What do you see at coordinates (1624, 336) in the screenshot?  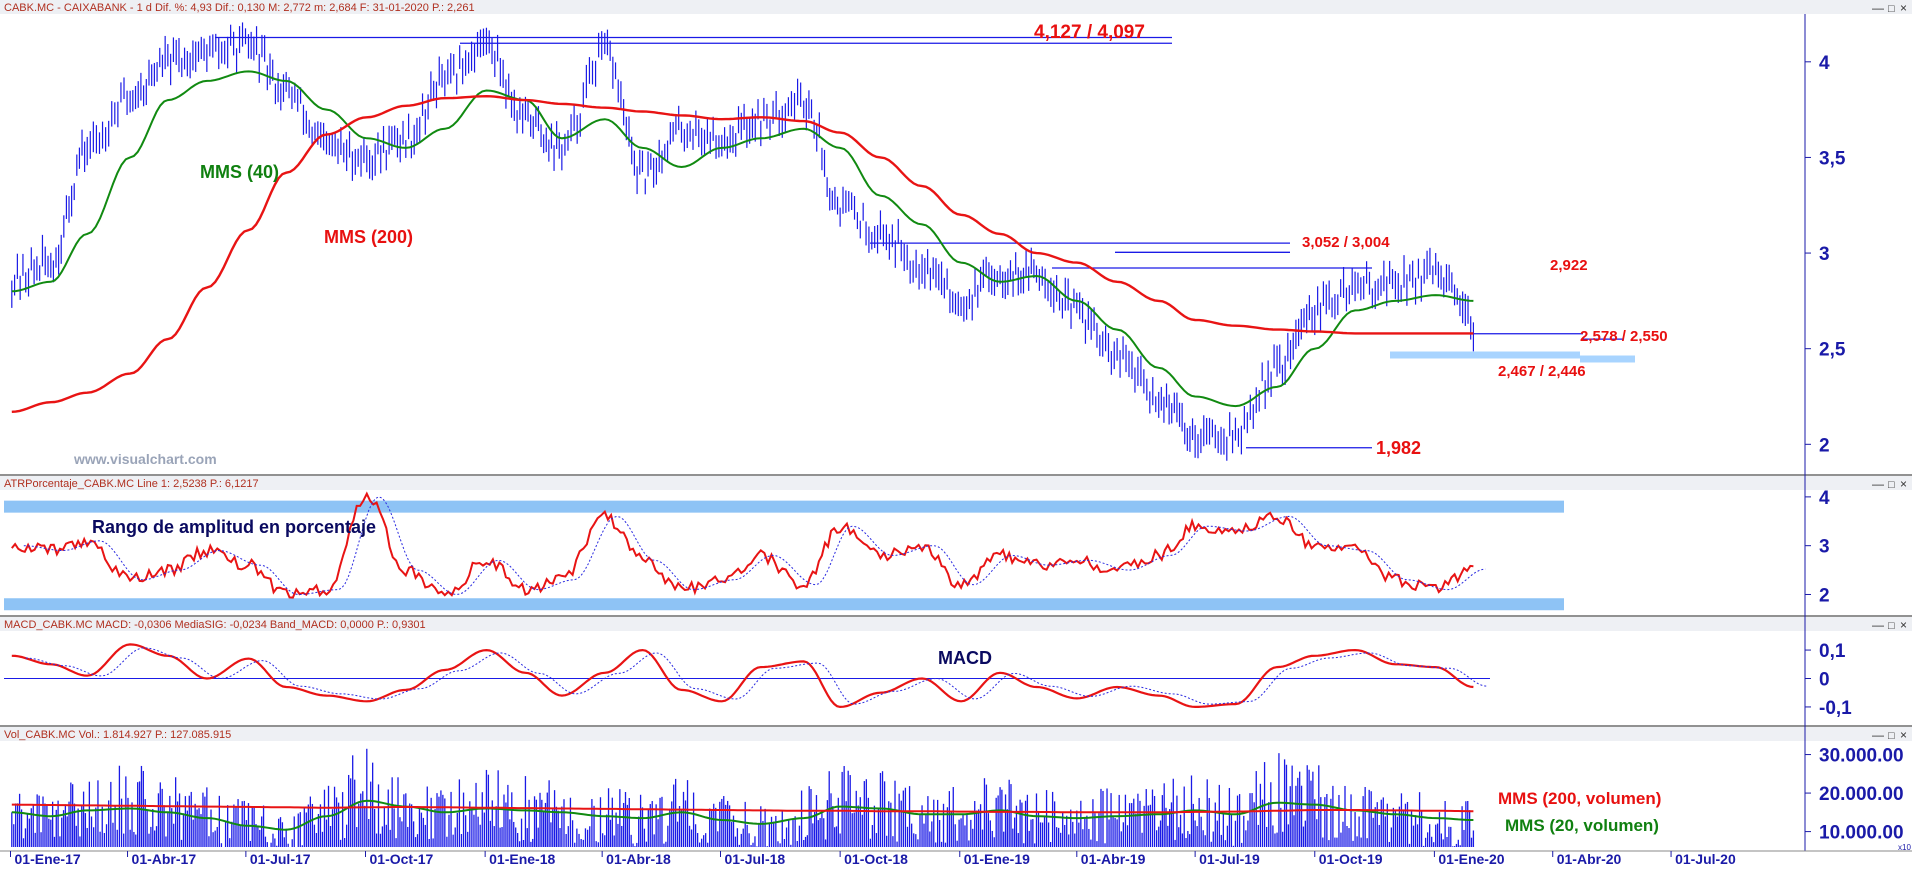 I see `level-label-2578: 2,578 / 2,550` at bounding box center [1624, 336].